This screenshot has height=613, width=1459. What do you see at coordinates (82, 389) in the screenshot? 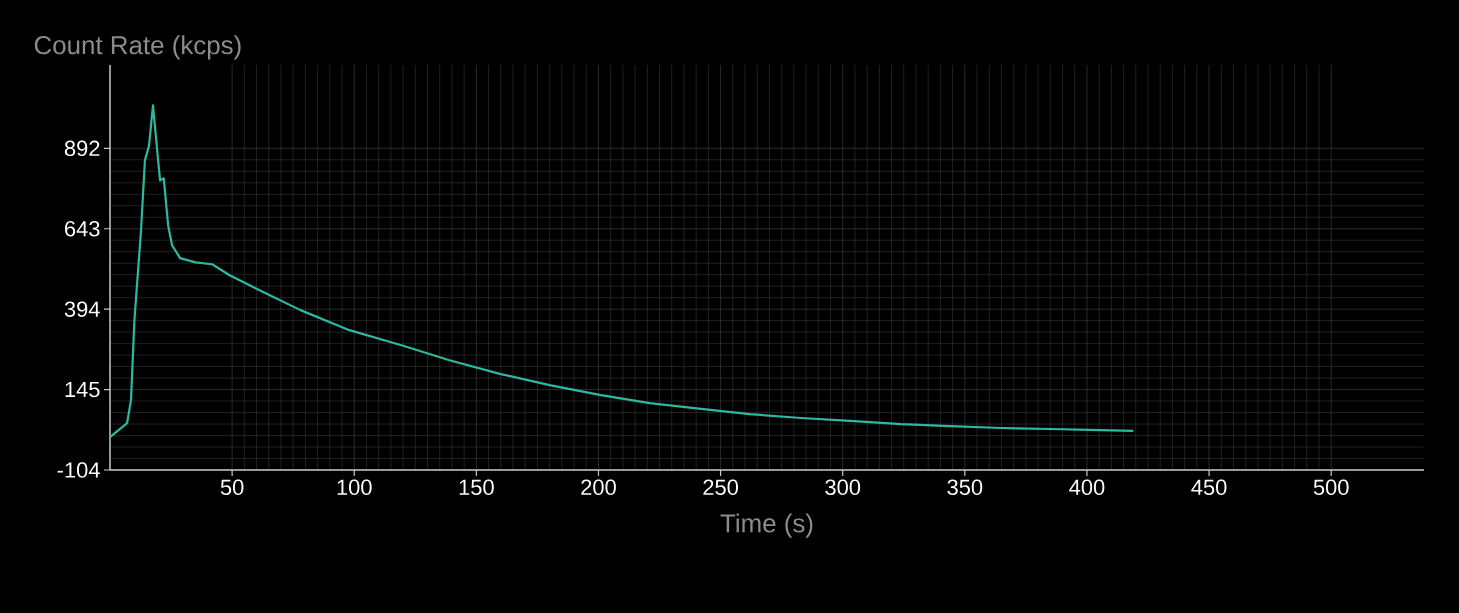
I see `y-tick-label: 145` at bounding box center [82, 389].